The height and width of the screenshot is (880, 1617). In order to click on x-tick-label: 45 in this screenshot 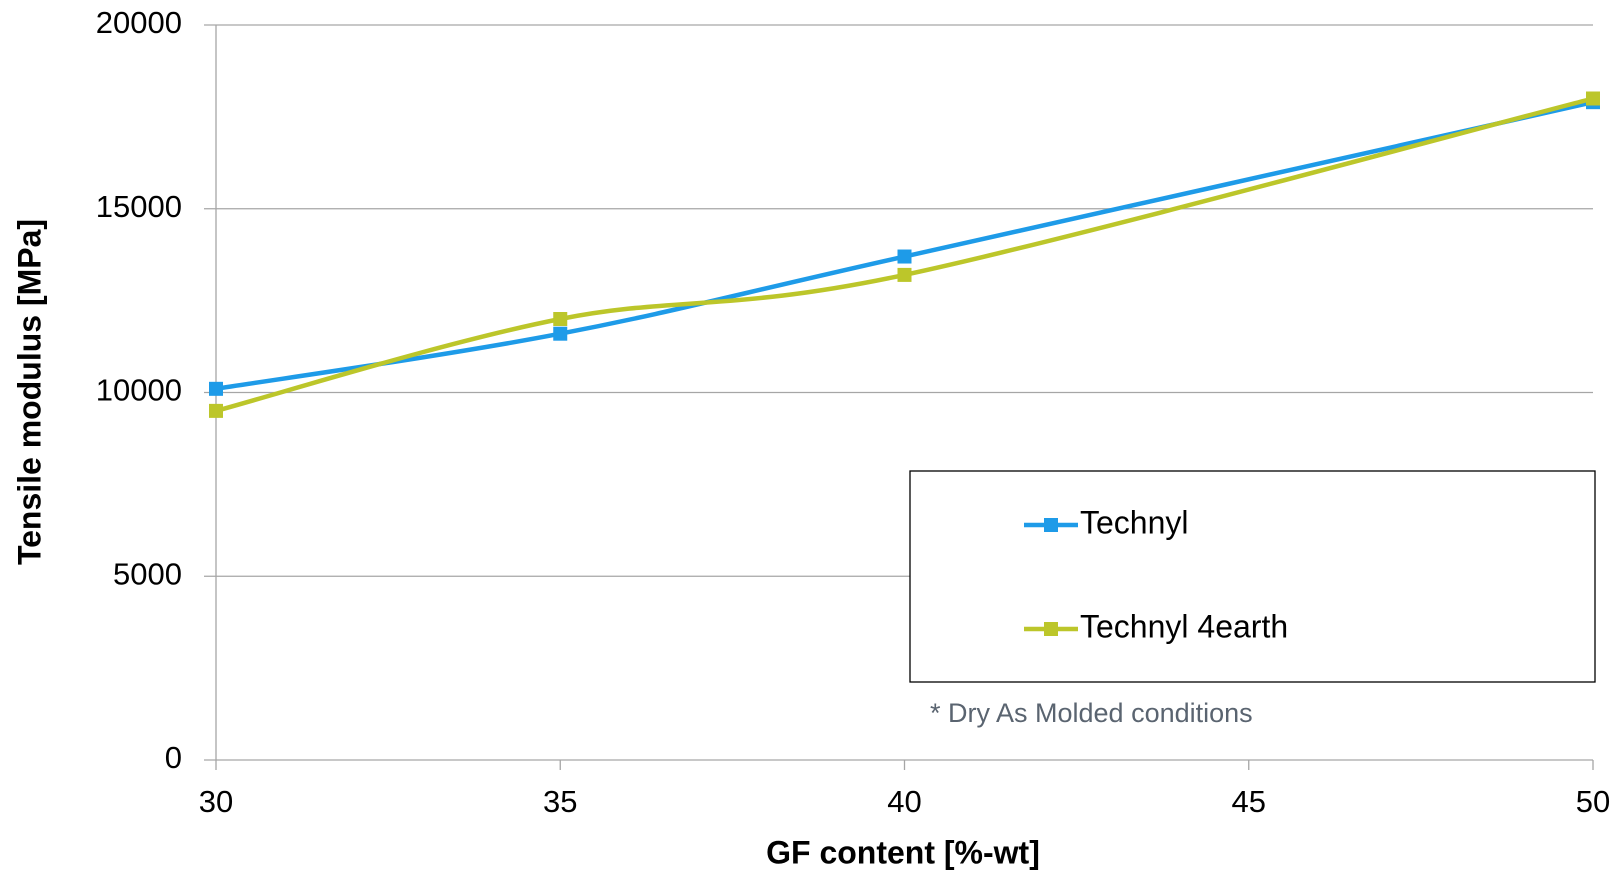, I will do `click(1249, 801)`.